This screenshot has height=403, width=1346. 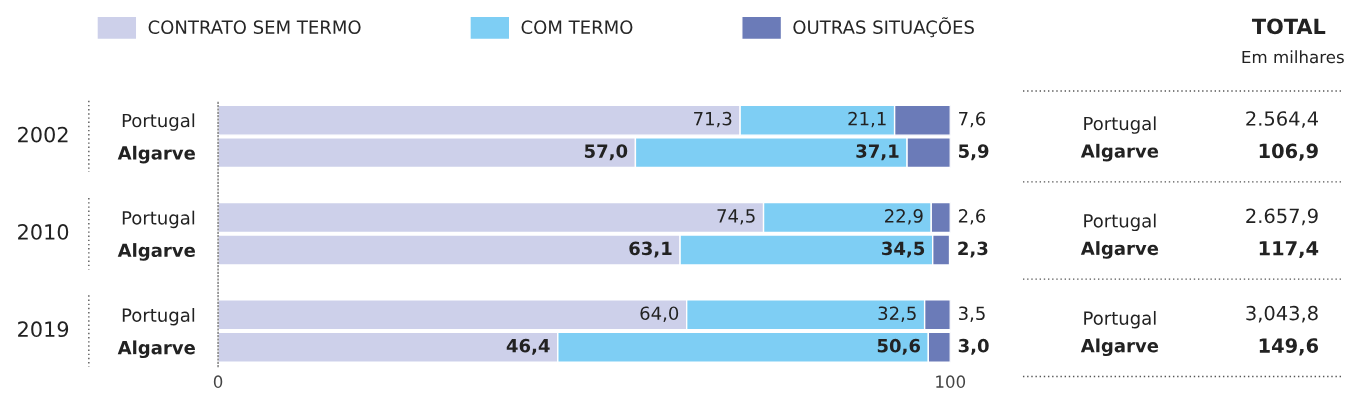 What do you see at coordinates (971, 314) in the screenshot?
I see `data-label: 3,5` at bounding box center [971, 314].